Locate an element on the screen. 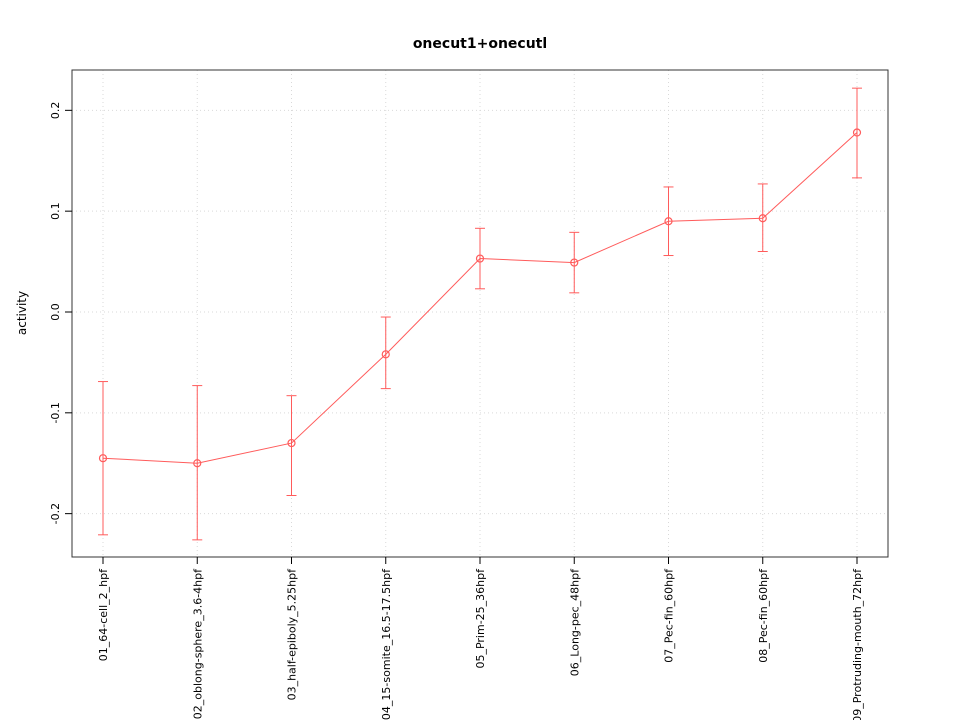  x-tick-label: 02_oblong-sphere_3.6-4hpf is located at coordinates (197, 643).